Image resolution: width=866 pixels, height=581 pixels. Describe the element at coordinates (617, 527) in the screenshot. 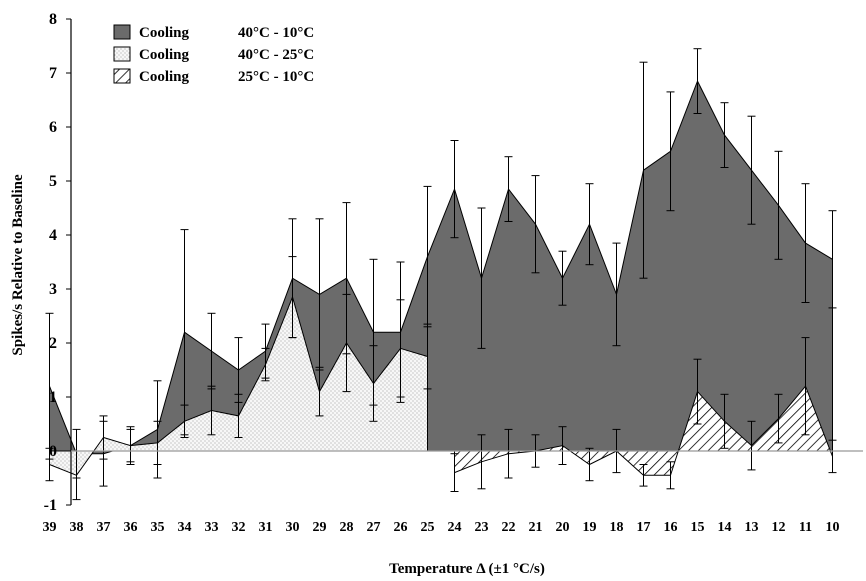

I see `x-tick-label: 18` at that location.